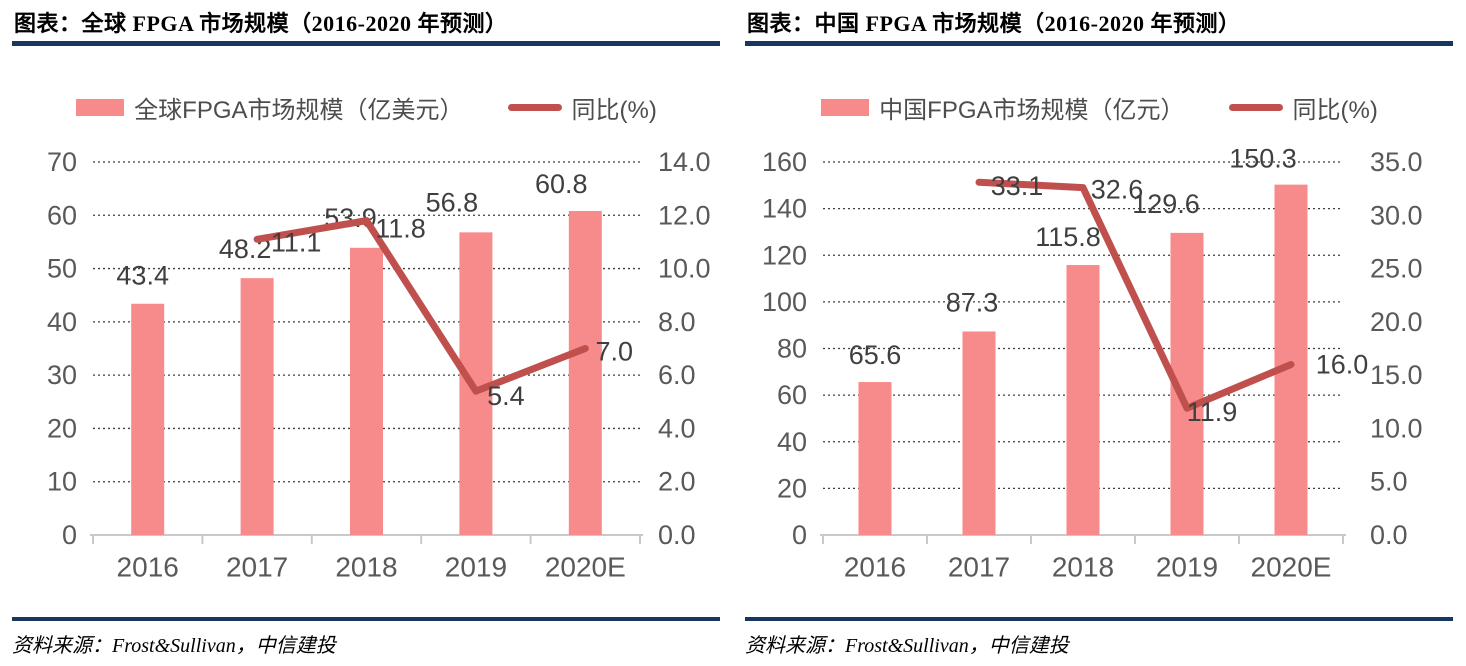  What do you see at coordinates (784, 209) in the screenshot?
I see `y-left-tick-label: 140` at bounding box center [784, 209].